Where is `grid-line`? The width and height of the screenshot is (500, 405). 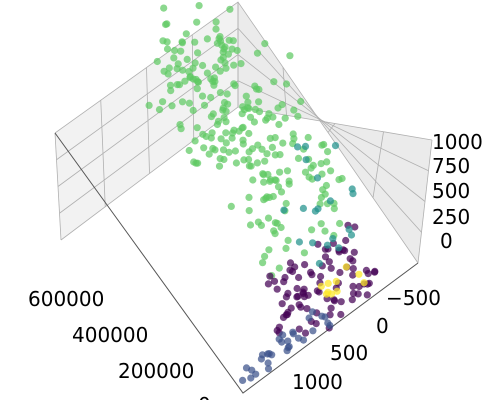 grid-line is located at coordinates (193, 87).